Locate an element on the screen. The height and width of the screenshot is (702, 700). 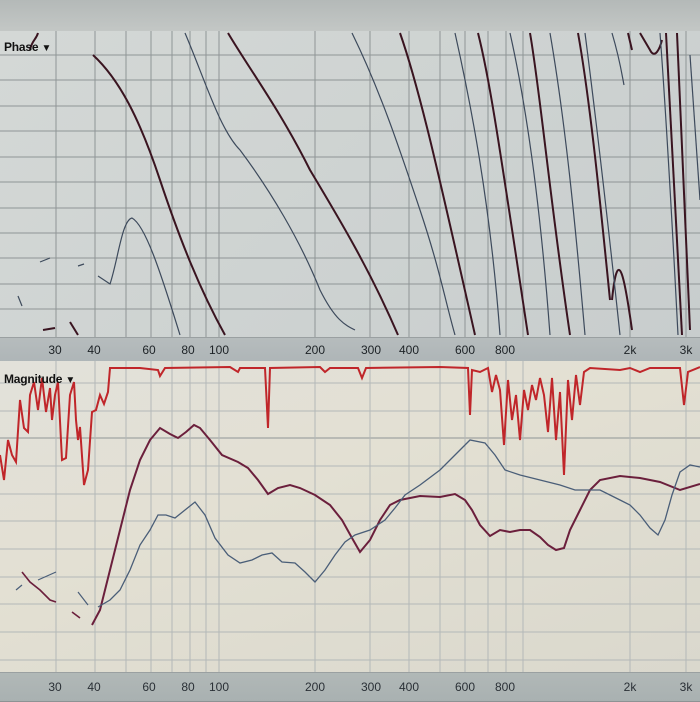
phase-pane-menu: Phase ▼ is located at coordinates (27, 47).